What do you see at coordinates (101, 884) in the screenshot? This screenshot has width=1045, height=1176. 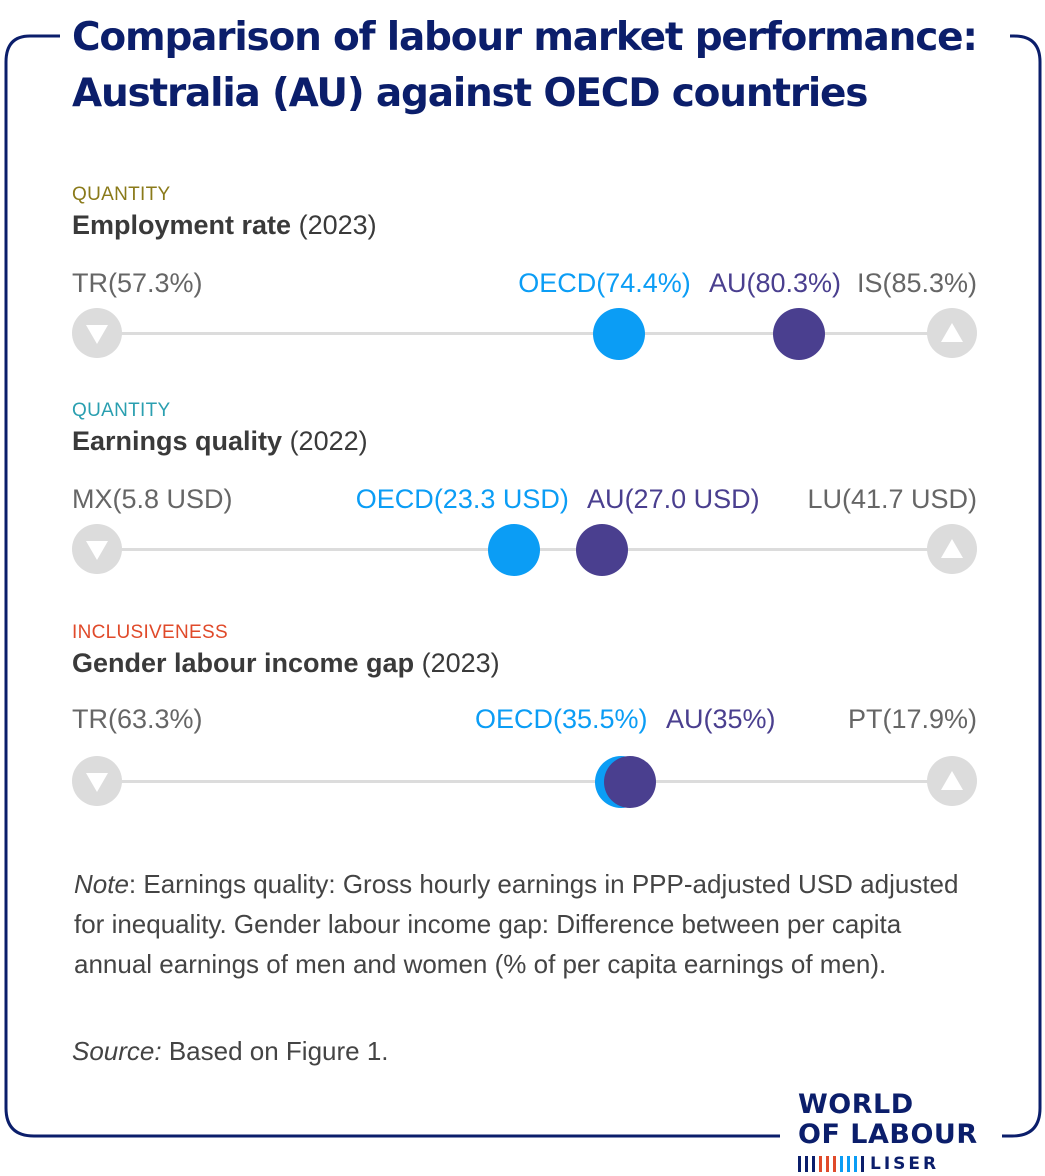 I see `note-label: Note` at bounding box center [101, 884].